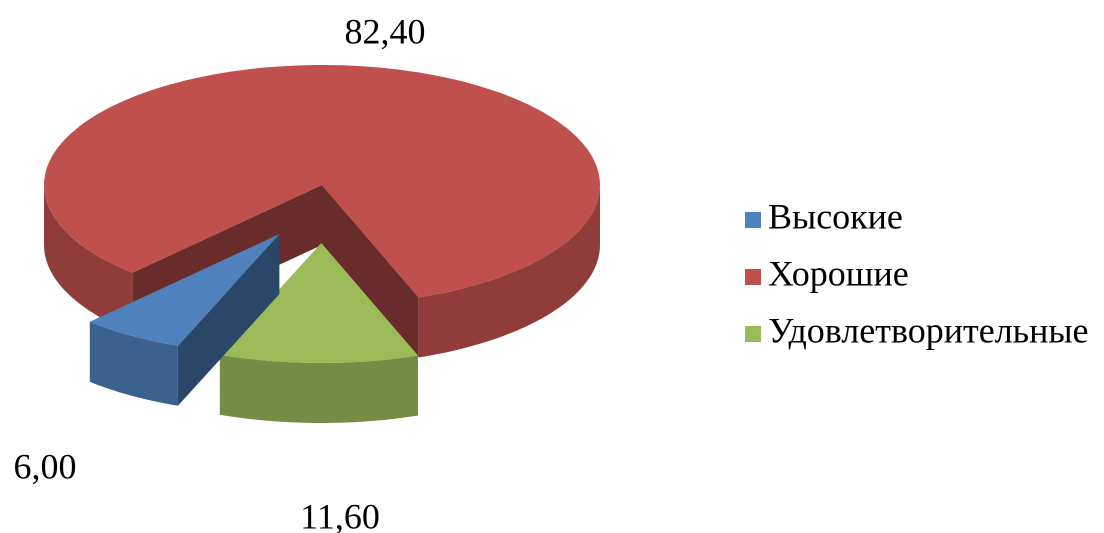  What do you see at coordinates (385, 31) in the screenshot?
I see `data-label: 82,40` at bounding box center [385, 31].